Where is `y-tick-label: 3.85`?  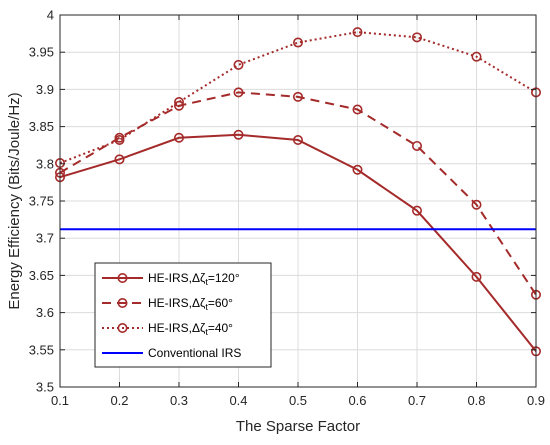 y-tick-label: 3.85 is located at coordinates (41, 126).